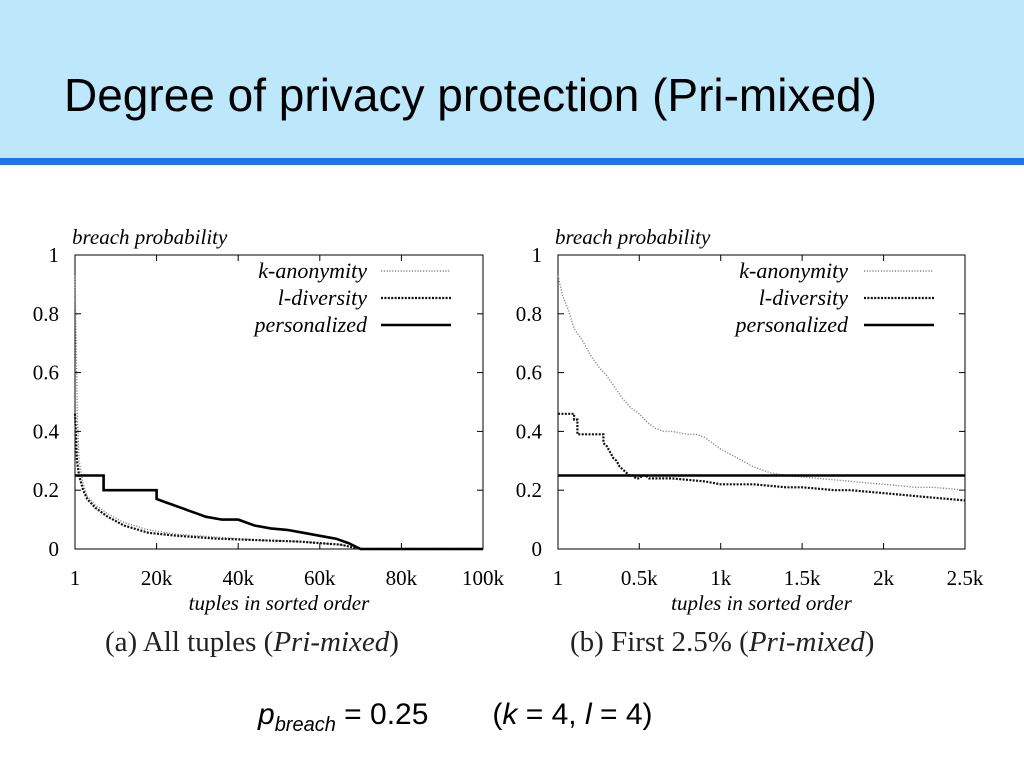  I want to click on chart-b-series-l-diversity-line, so click(762, 457).